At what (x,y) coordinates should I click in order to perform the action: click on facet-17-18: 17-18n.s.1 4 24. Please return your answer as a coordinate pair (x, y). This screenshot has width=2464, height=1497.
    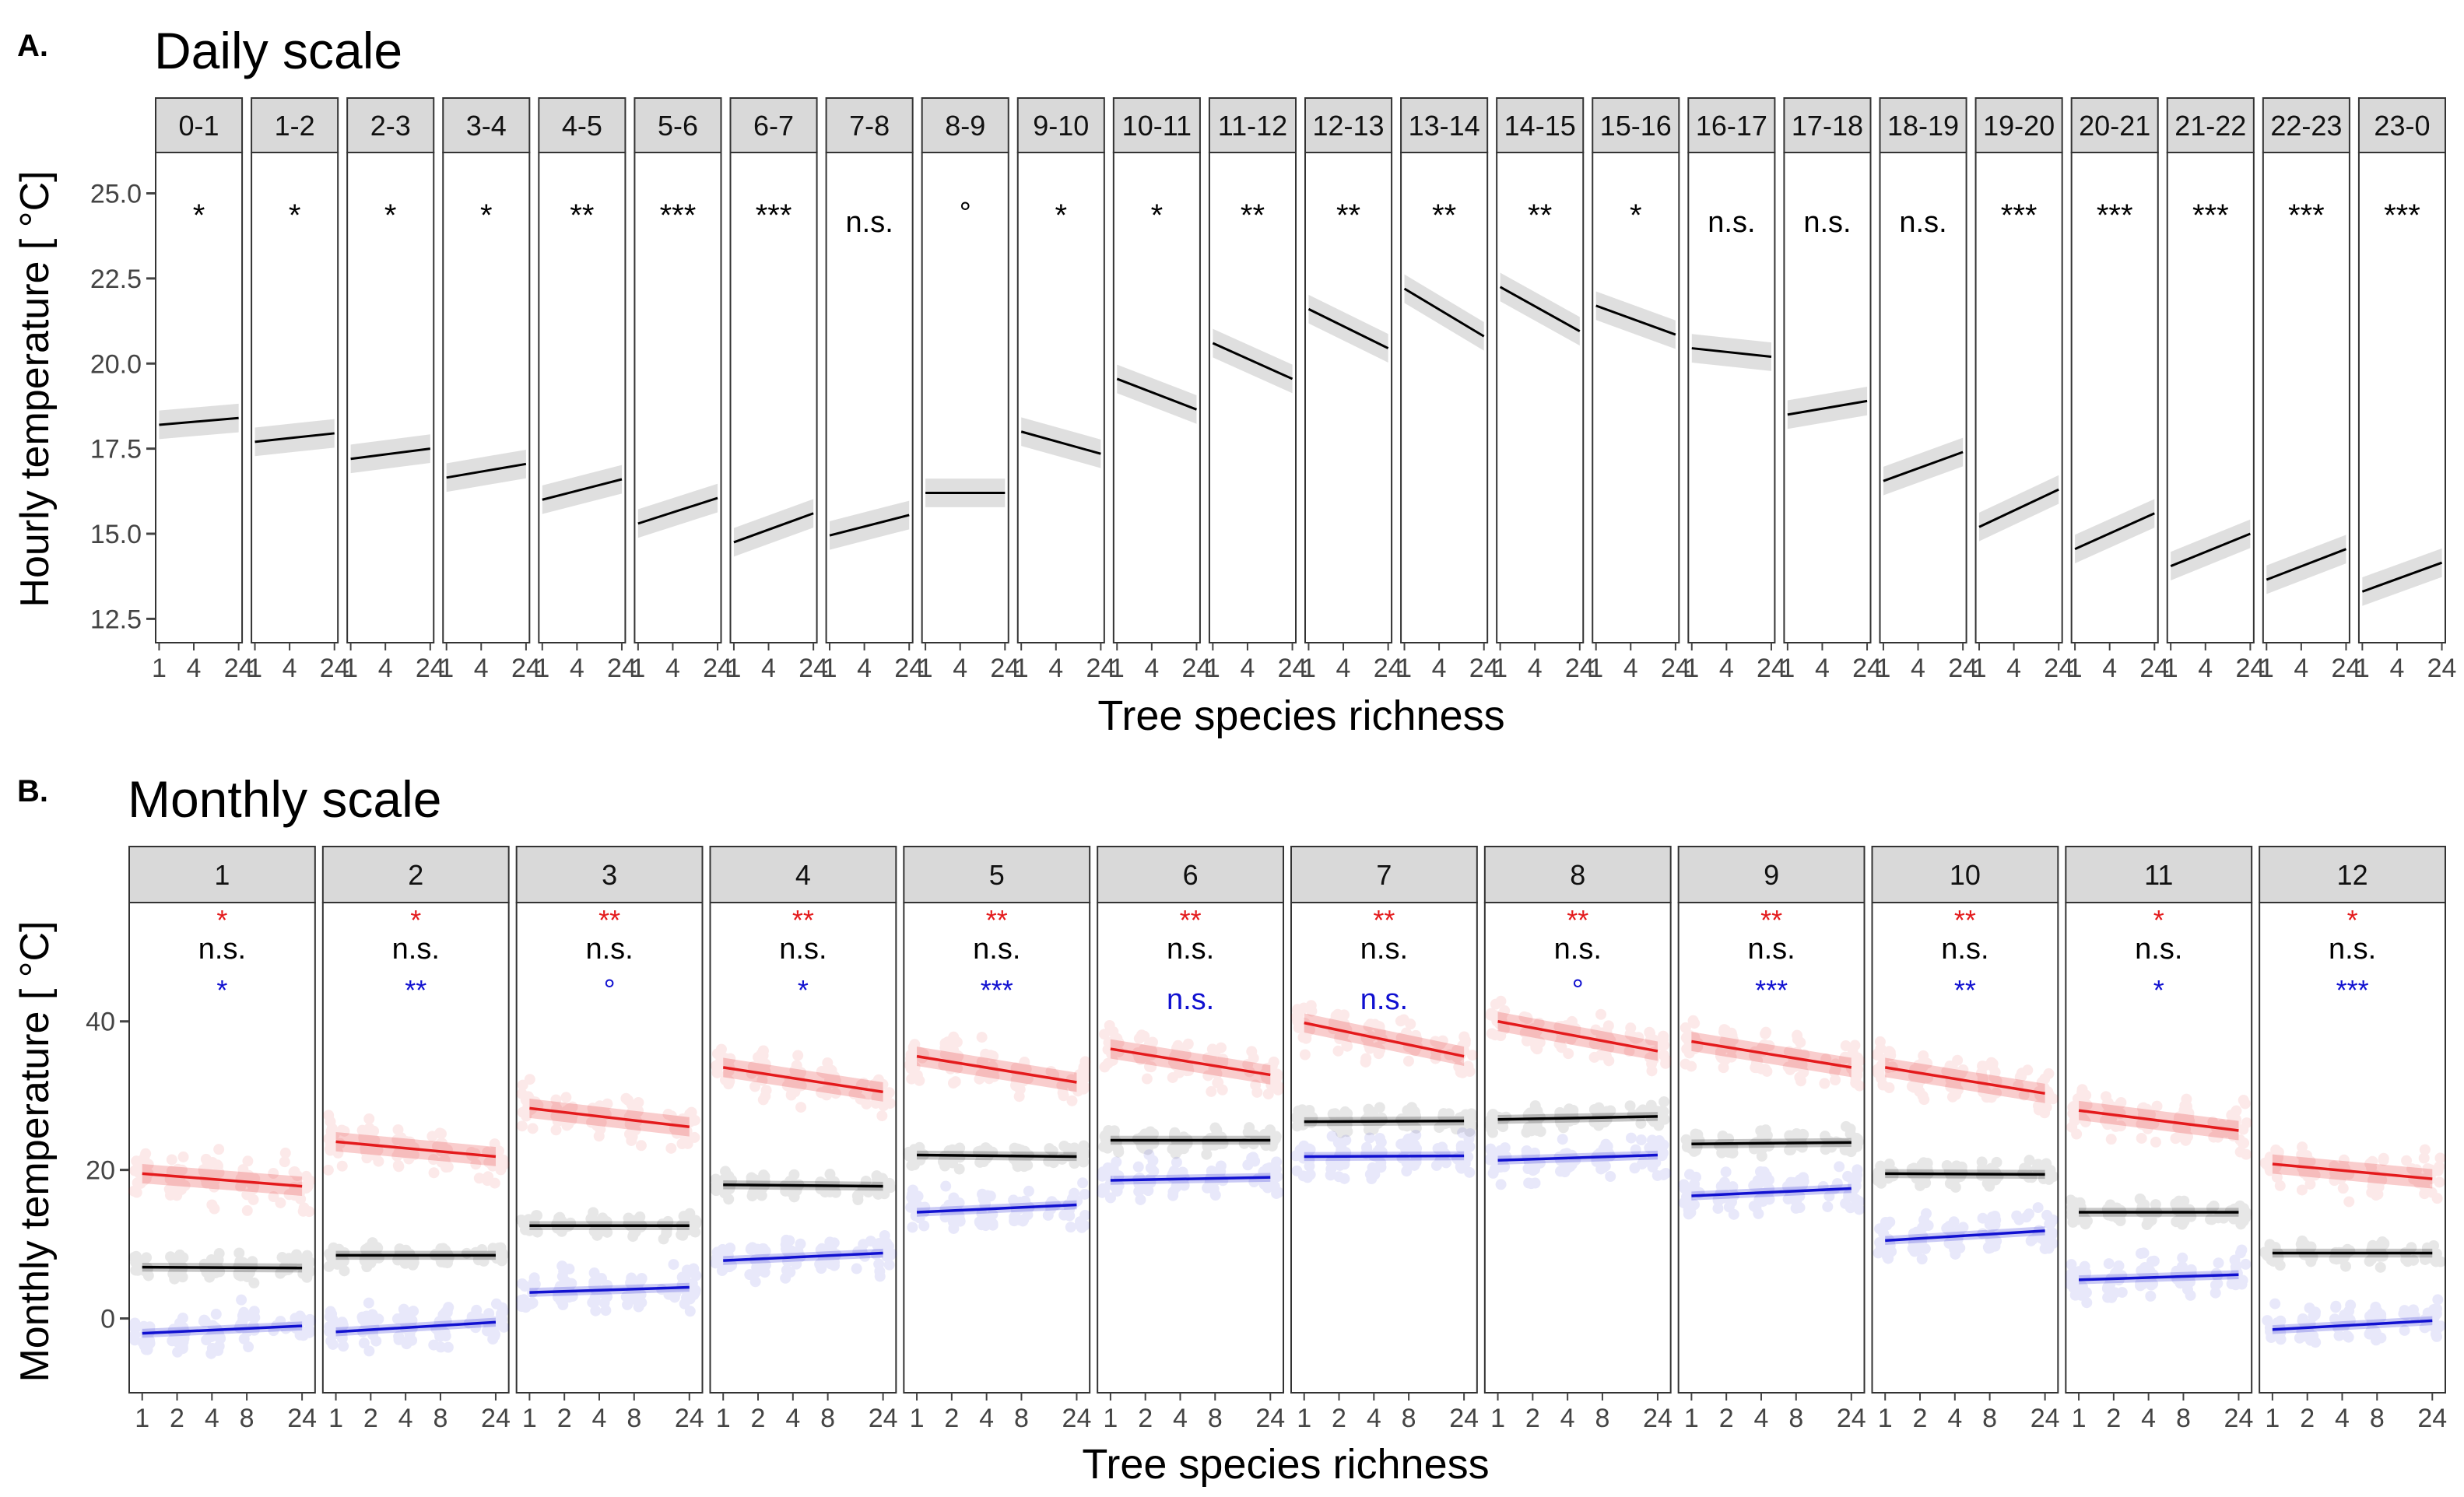
    Looking at the image, I should click on (1831, 390).